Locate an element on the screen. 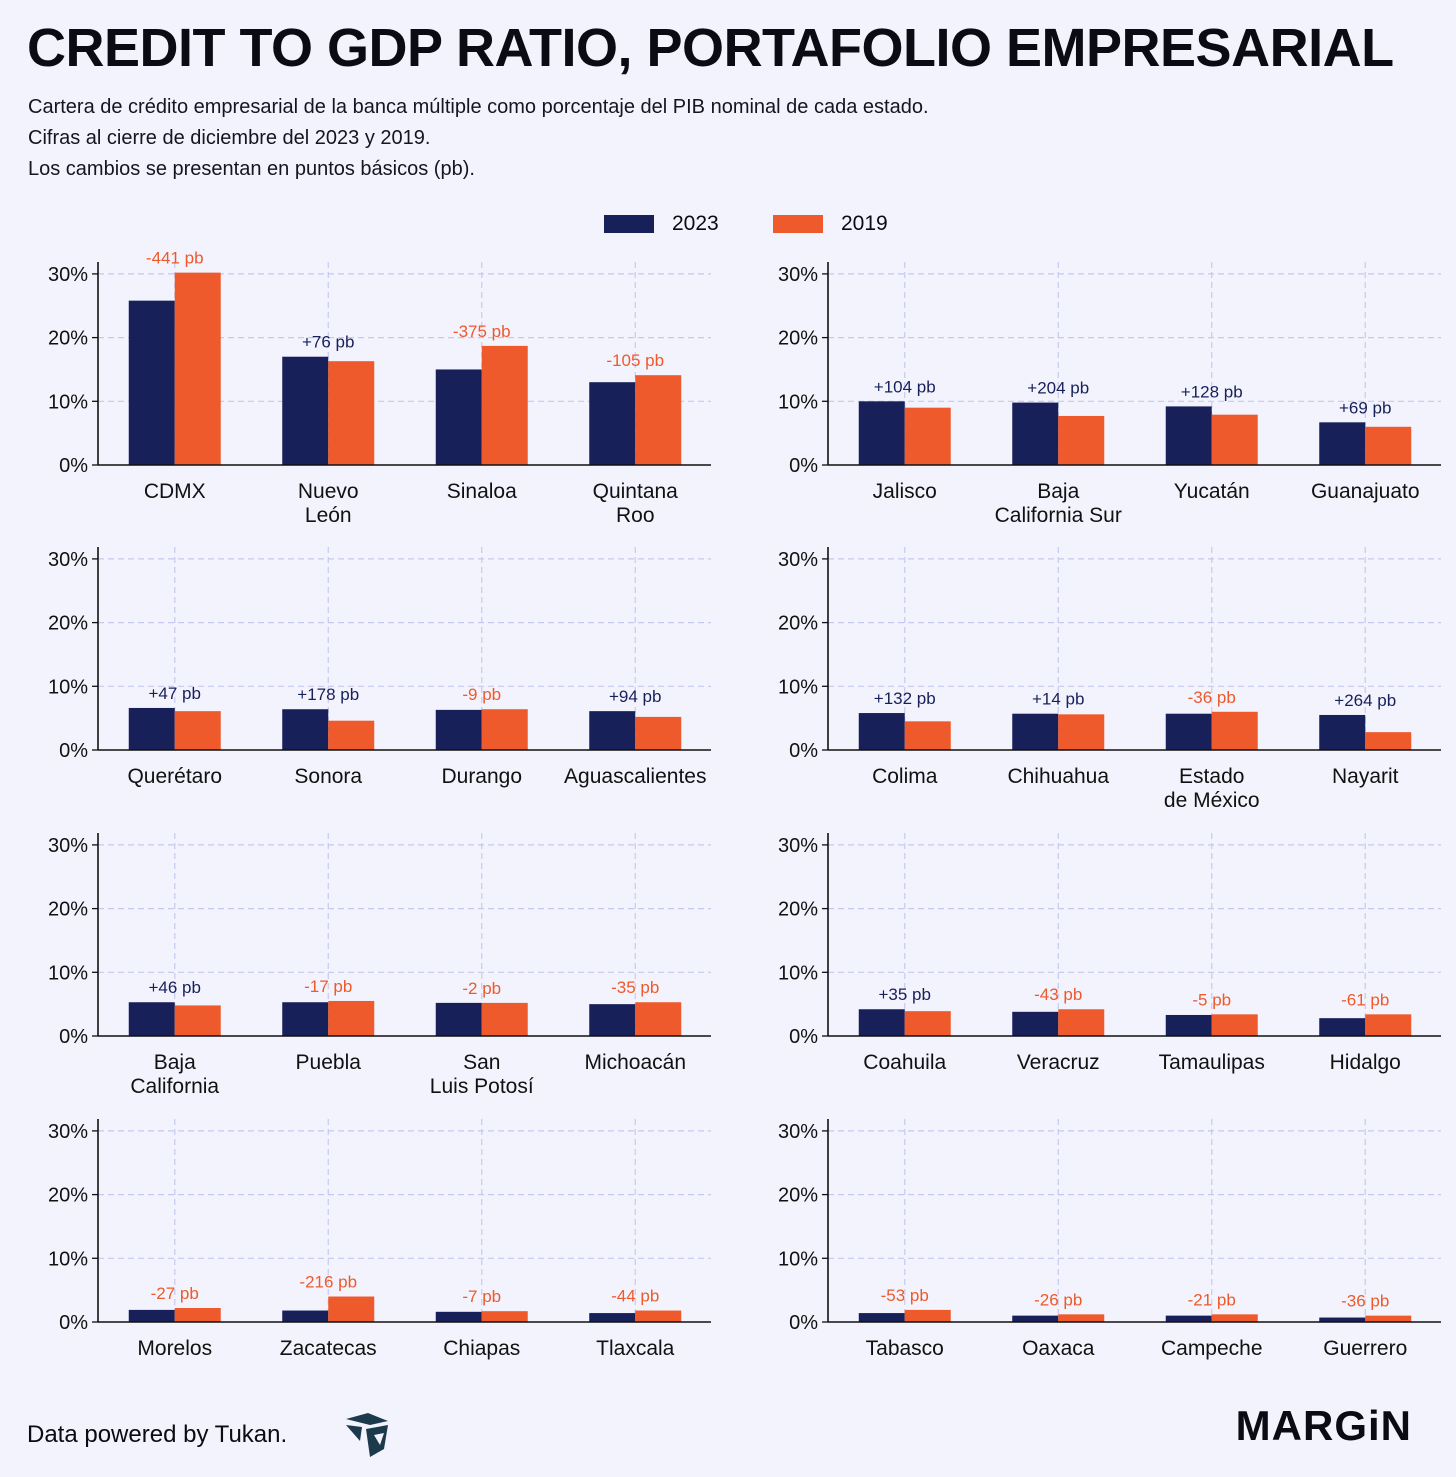  category-label: Durango is located at coordinates (481, 776).